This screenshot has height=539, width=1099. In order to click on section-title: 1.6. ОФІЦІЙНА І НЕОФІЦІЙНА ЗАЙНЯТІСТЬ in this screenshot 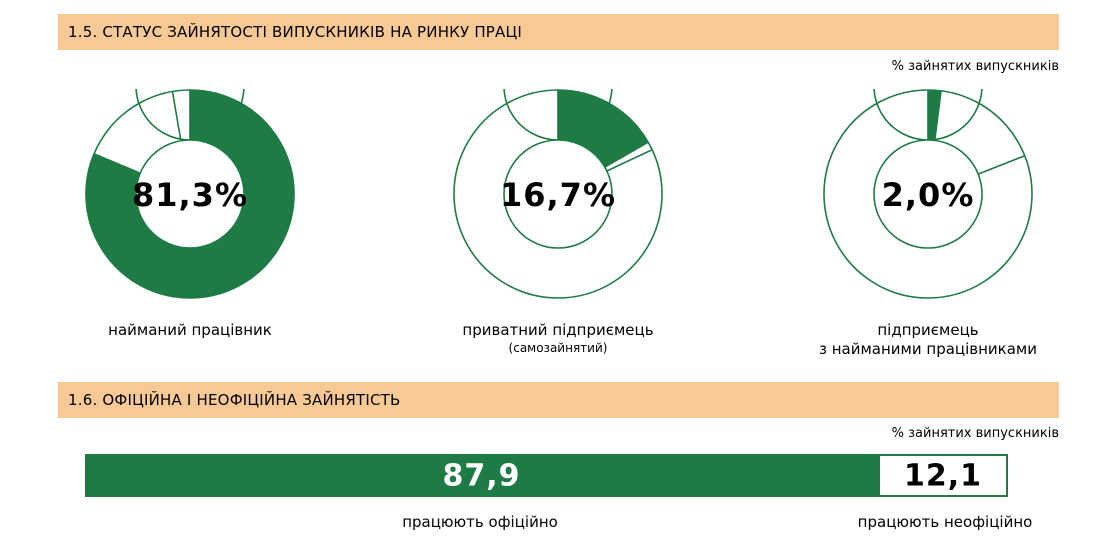, I will do `click(234, 400)`.